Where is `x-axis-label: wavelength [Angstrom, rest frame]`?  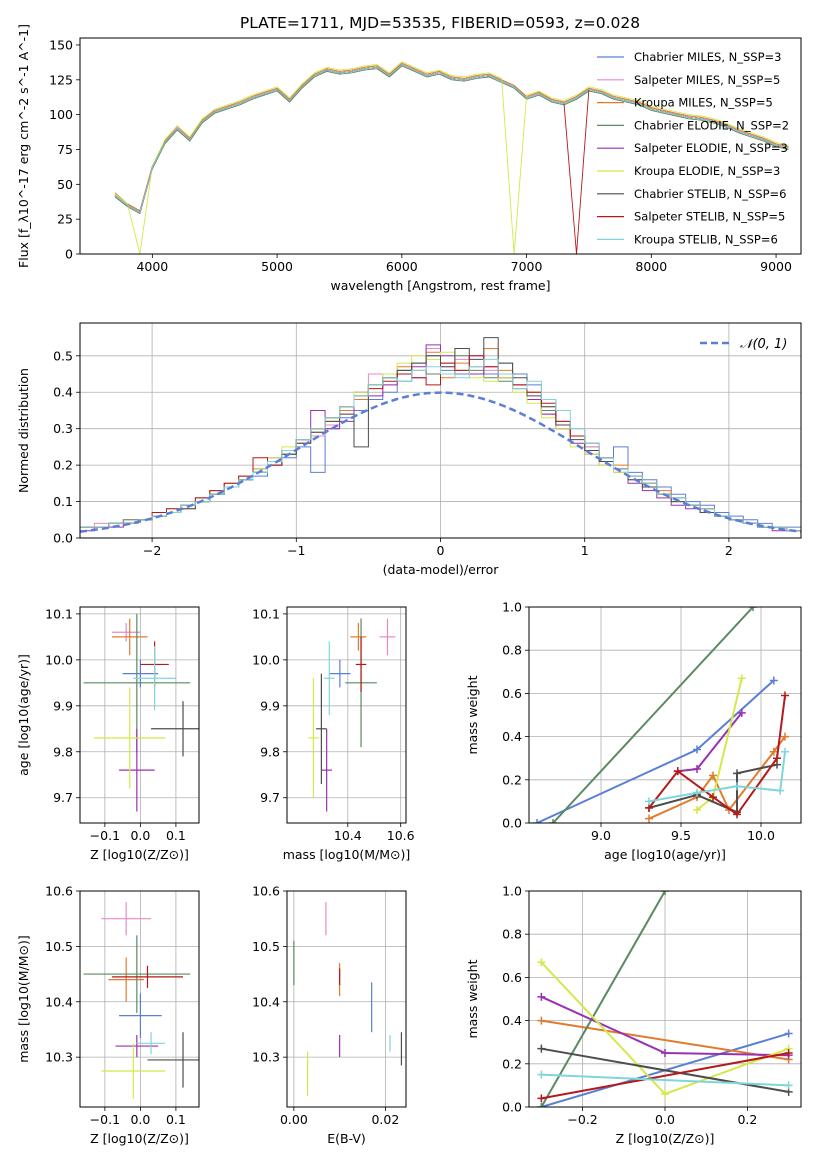 x-axis-label: wavelength [Angstrom, rest frame] is located at coordinates (440, 285).